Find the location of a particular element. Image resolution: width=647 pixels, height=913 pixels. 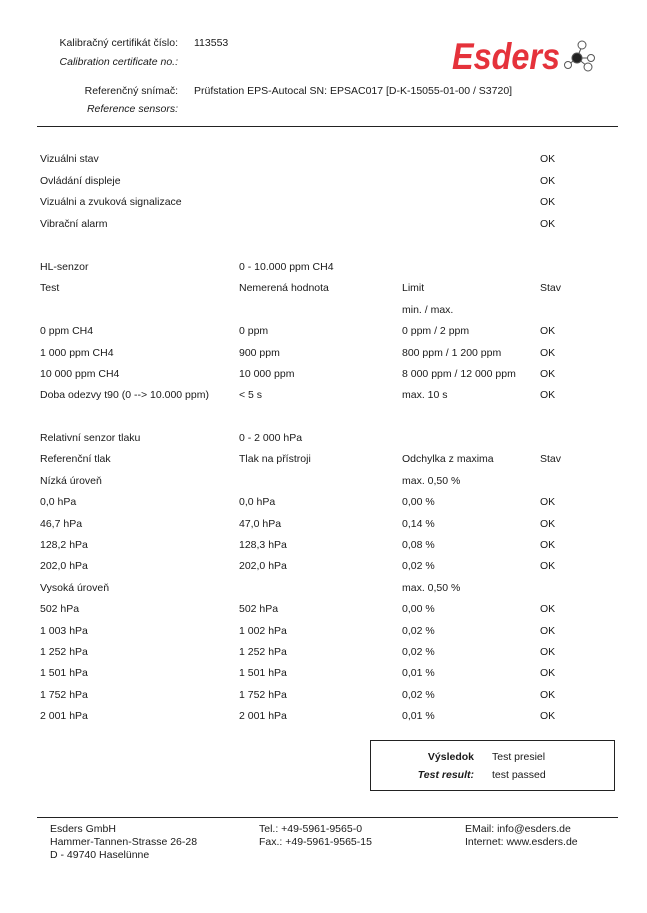

row-label: 1 752 hPa is located at coordinates (64, 694).